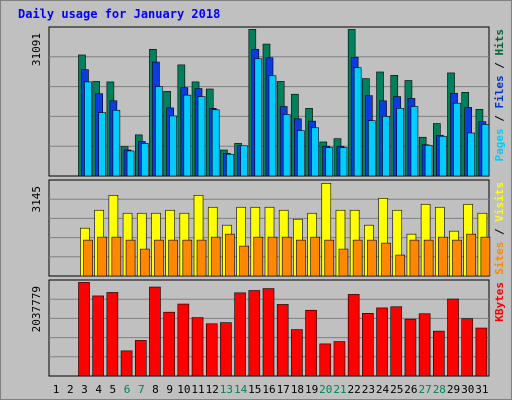 The height and width of the screenshot is (400, 512). I want to click on x-tick-label: 27, so click(425, 389).